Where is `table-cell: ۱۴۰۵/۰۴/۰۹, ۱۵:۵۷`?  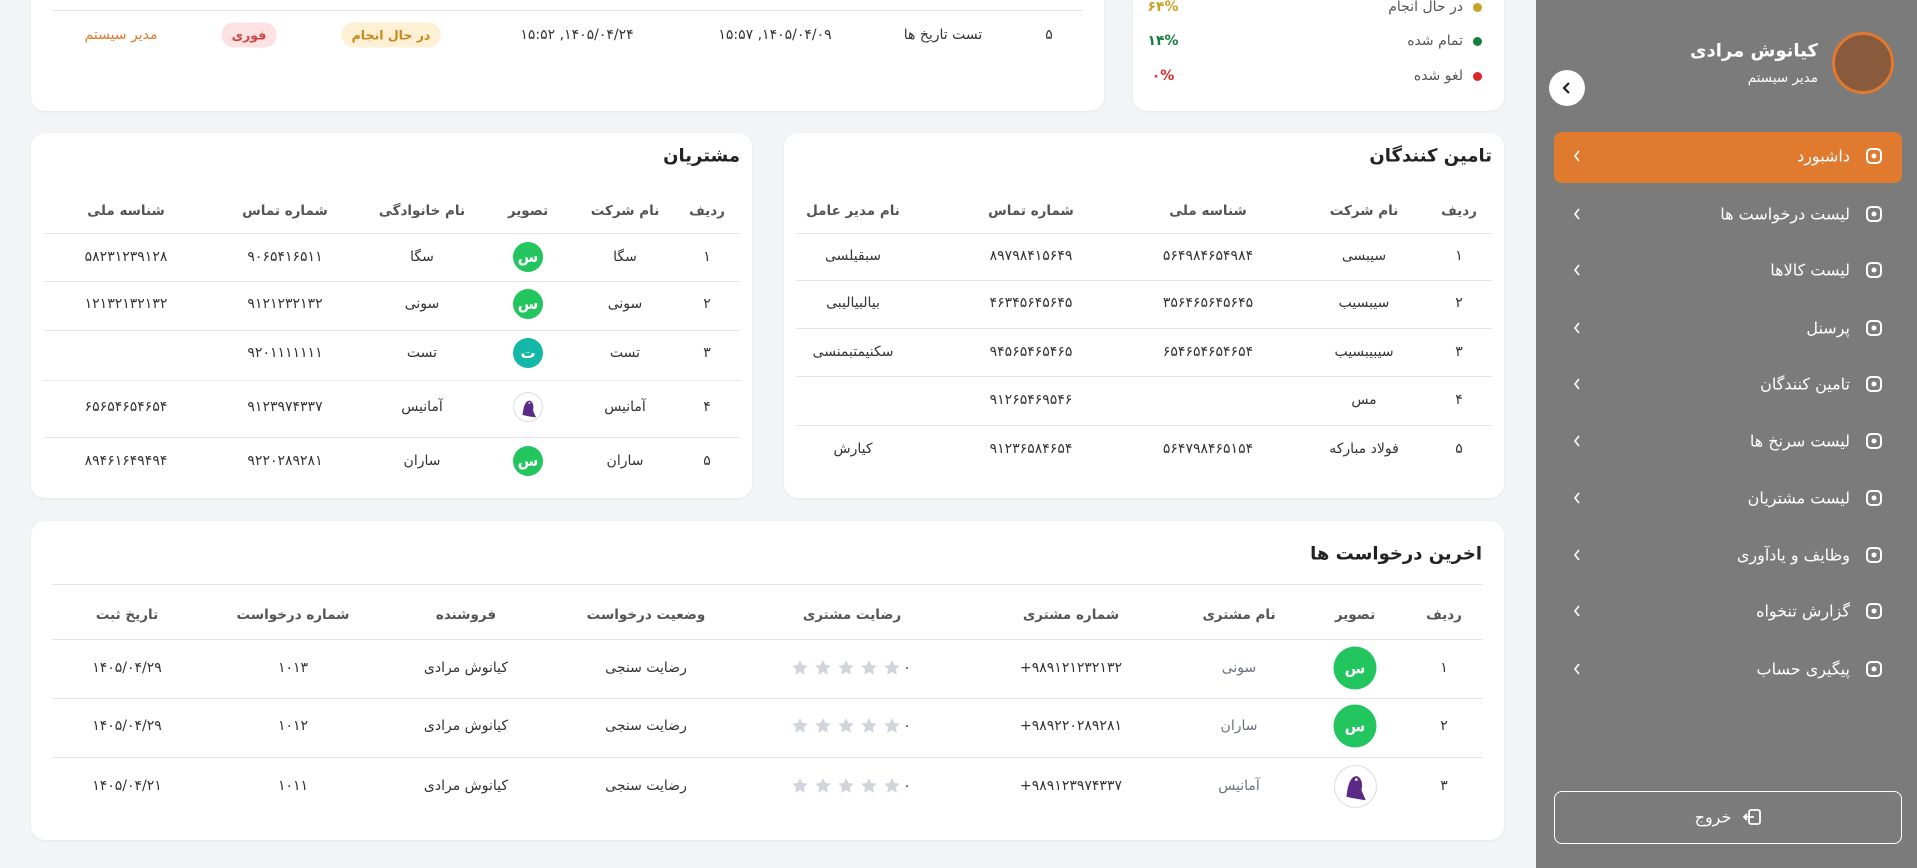
table-cell: ۱۴۰۵/۰۴/۰۹, ۱۵:۵۷ is located at coordinates (775, 35).